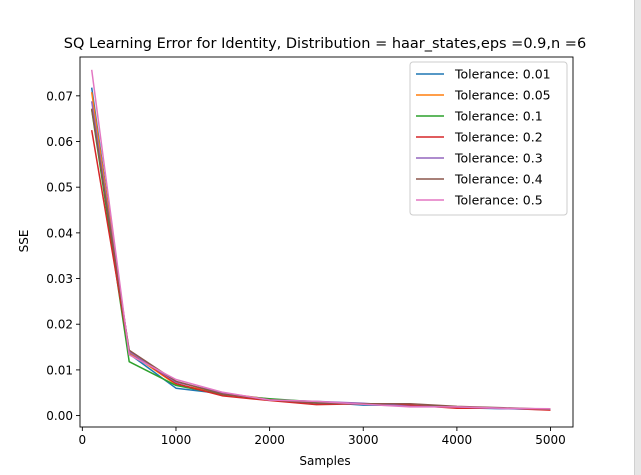 The height and width of the screenshot is (475, 641). What do you see at coordinates (498, 158) in the screenshot?
I see `legend-label: Tolerance: 0.3` at bounding box center [498, 158].